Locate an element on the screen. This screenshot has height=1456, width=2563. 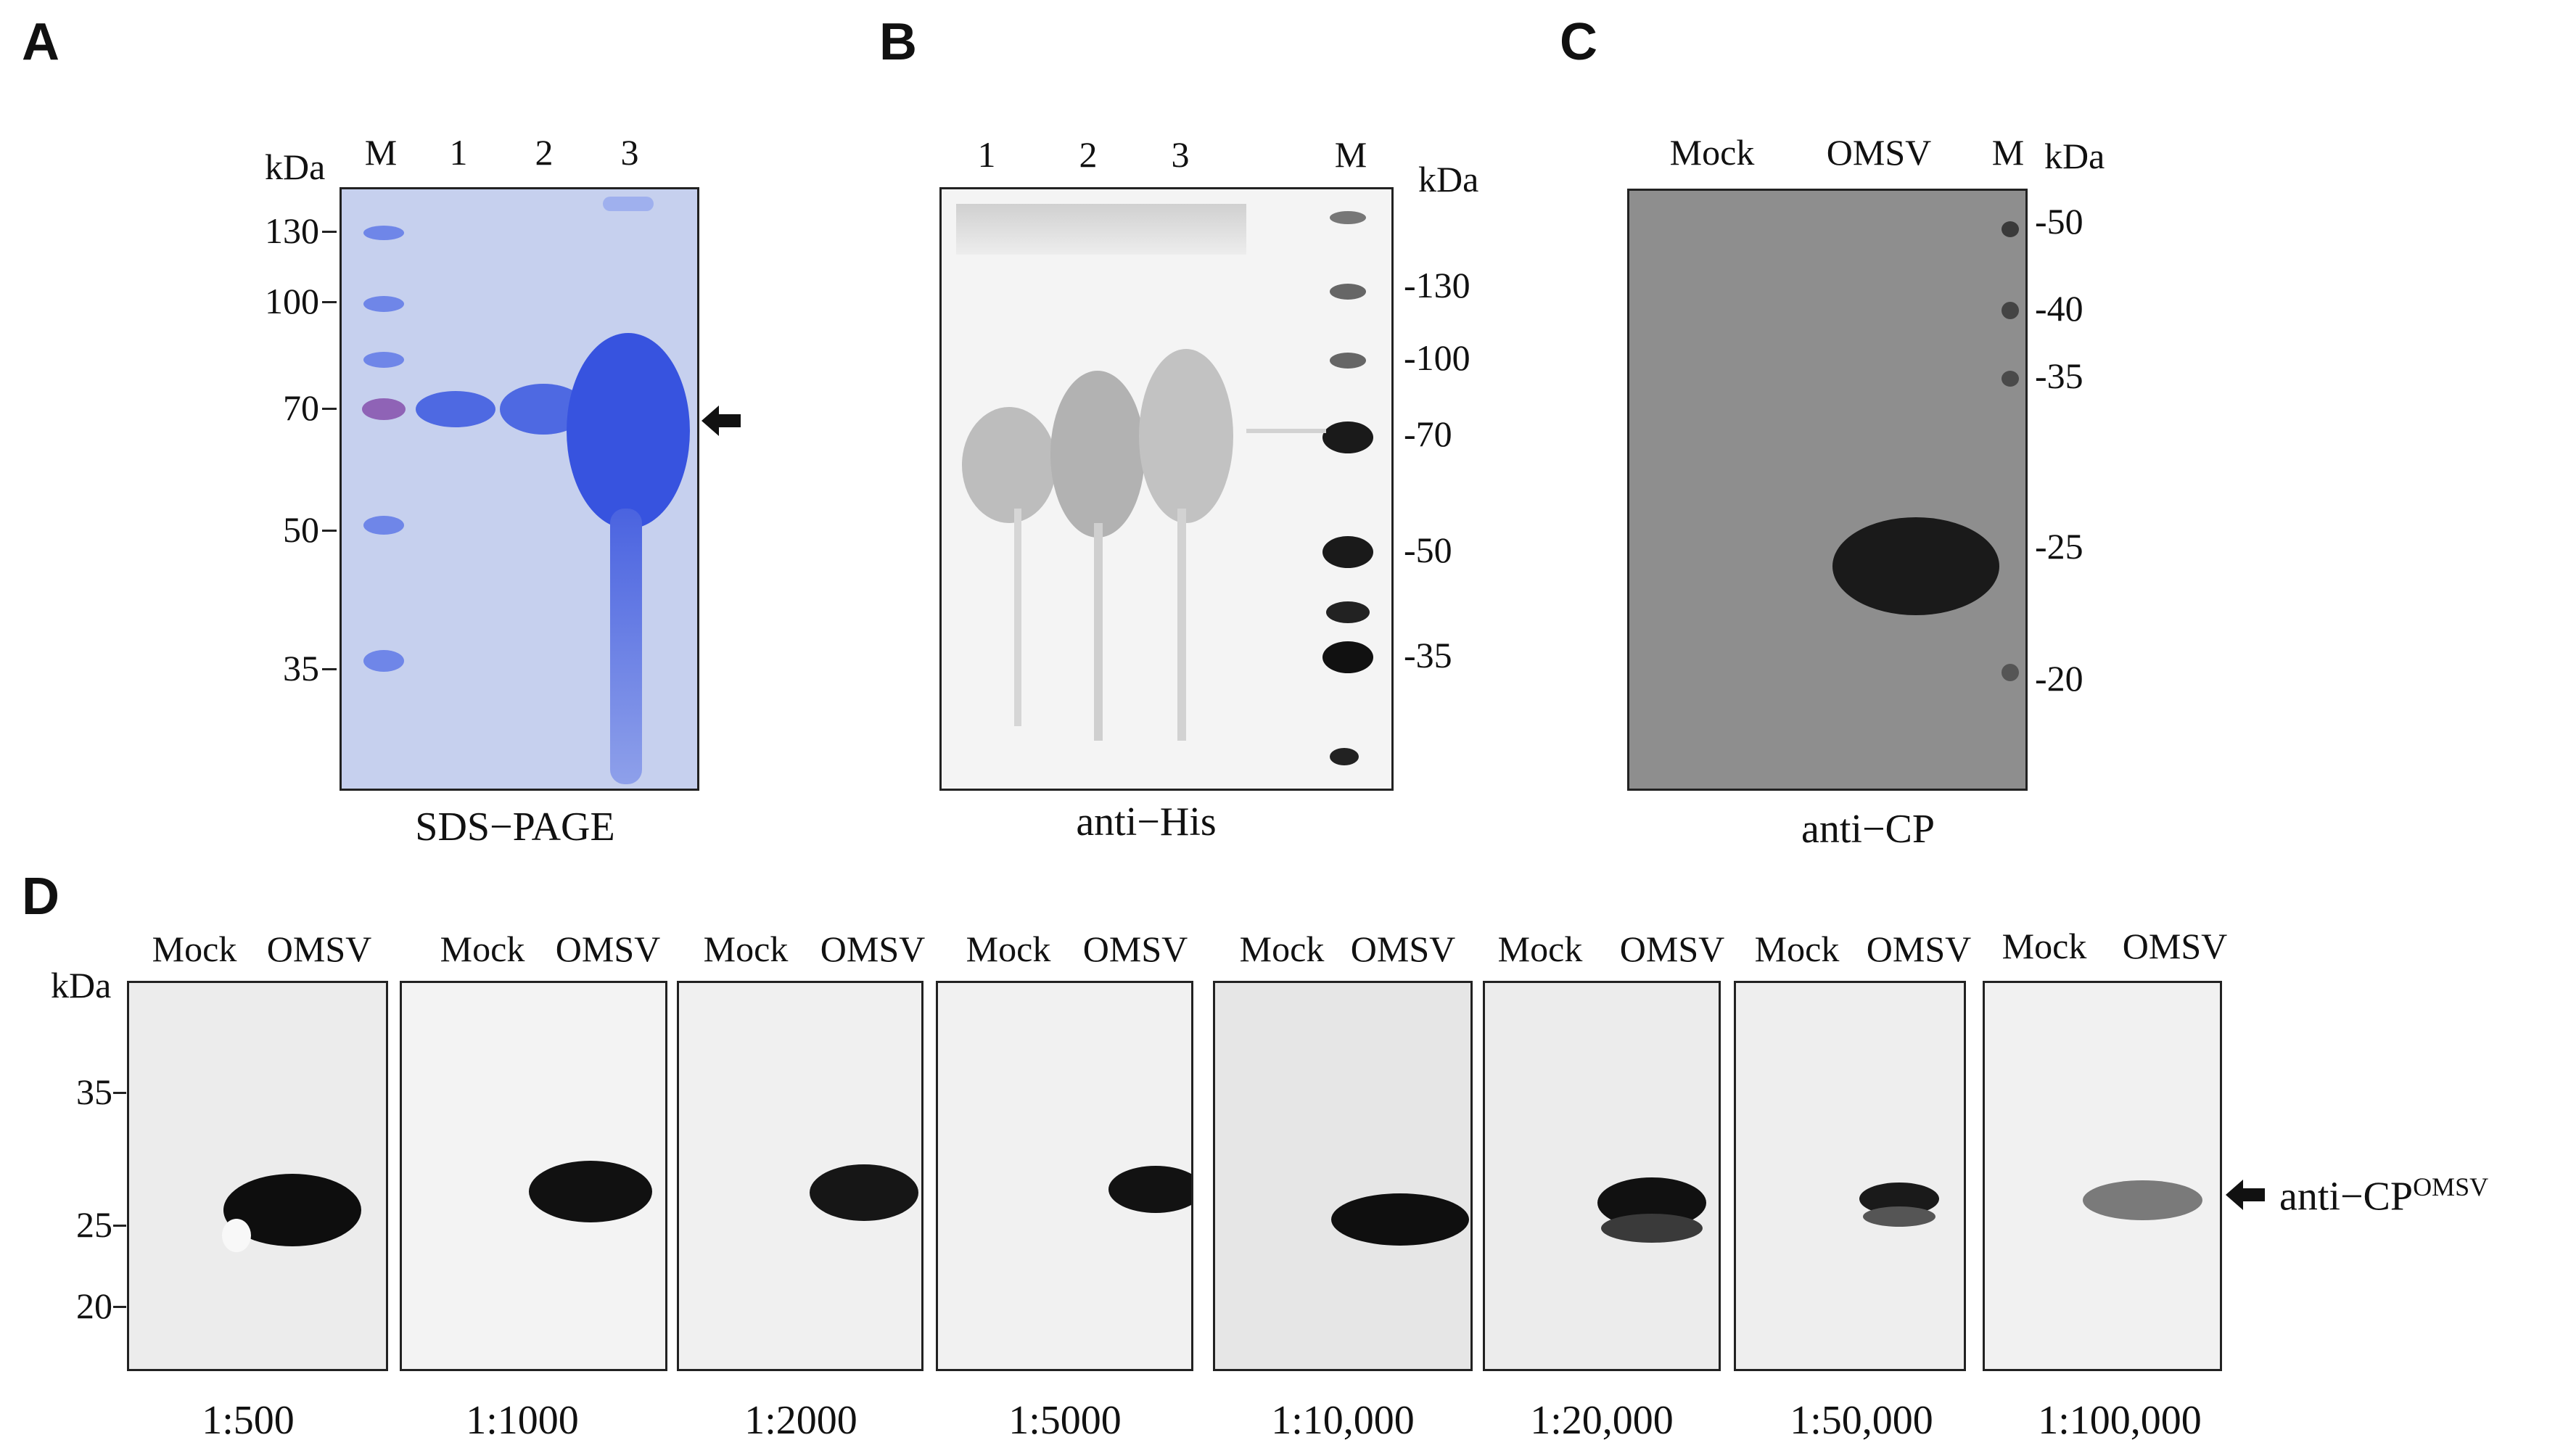
panel-a-lane1-band is located at coordinates (455, 409).